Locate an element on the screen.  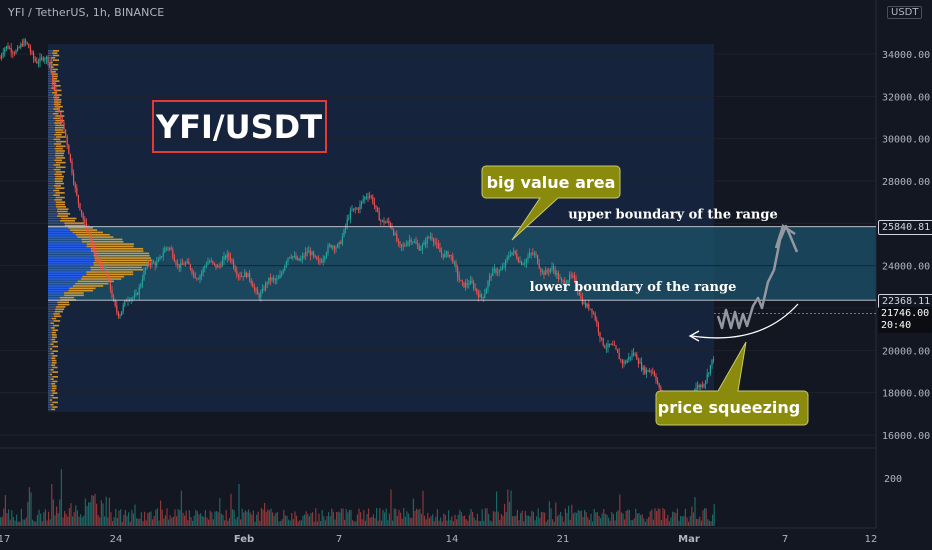
currency-badge: USDT is located at coordinates (905, 12).